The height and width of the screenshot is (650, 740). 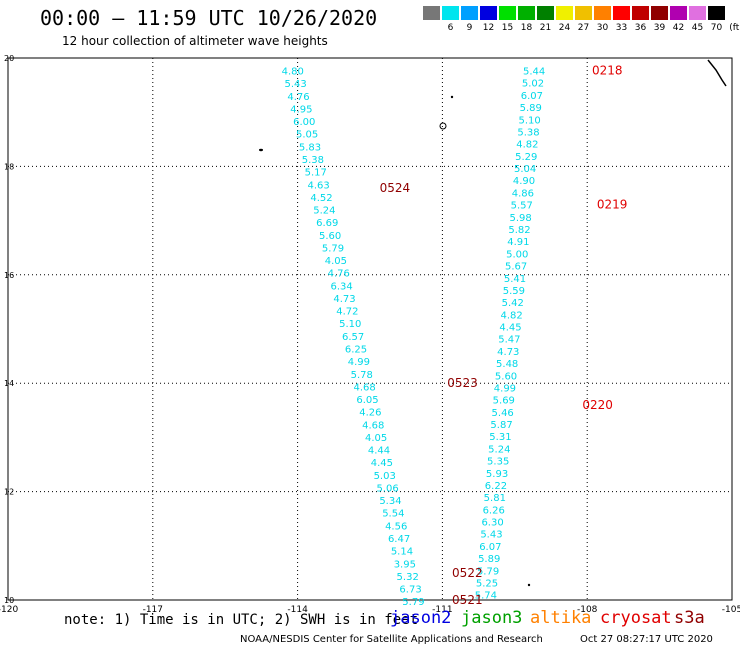 What do you see at coordinates (731, 610) in the screenshot?
I see `lon-tick-label: -105` at bounding box center [731, 610].